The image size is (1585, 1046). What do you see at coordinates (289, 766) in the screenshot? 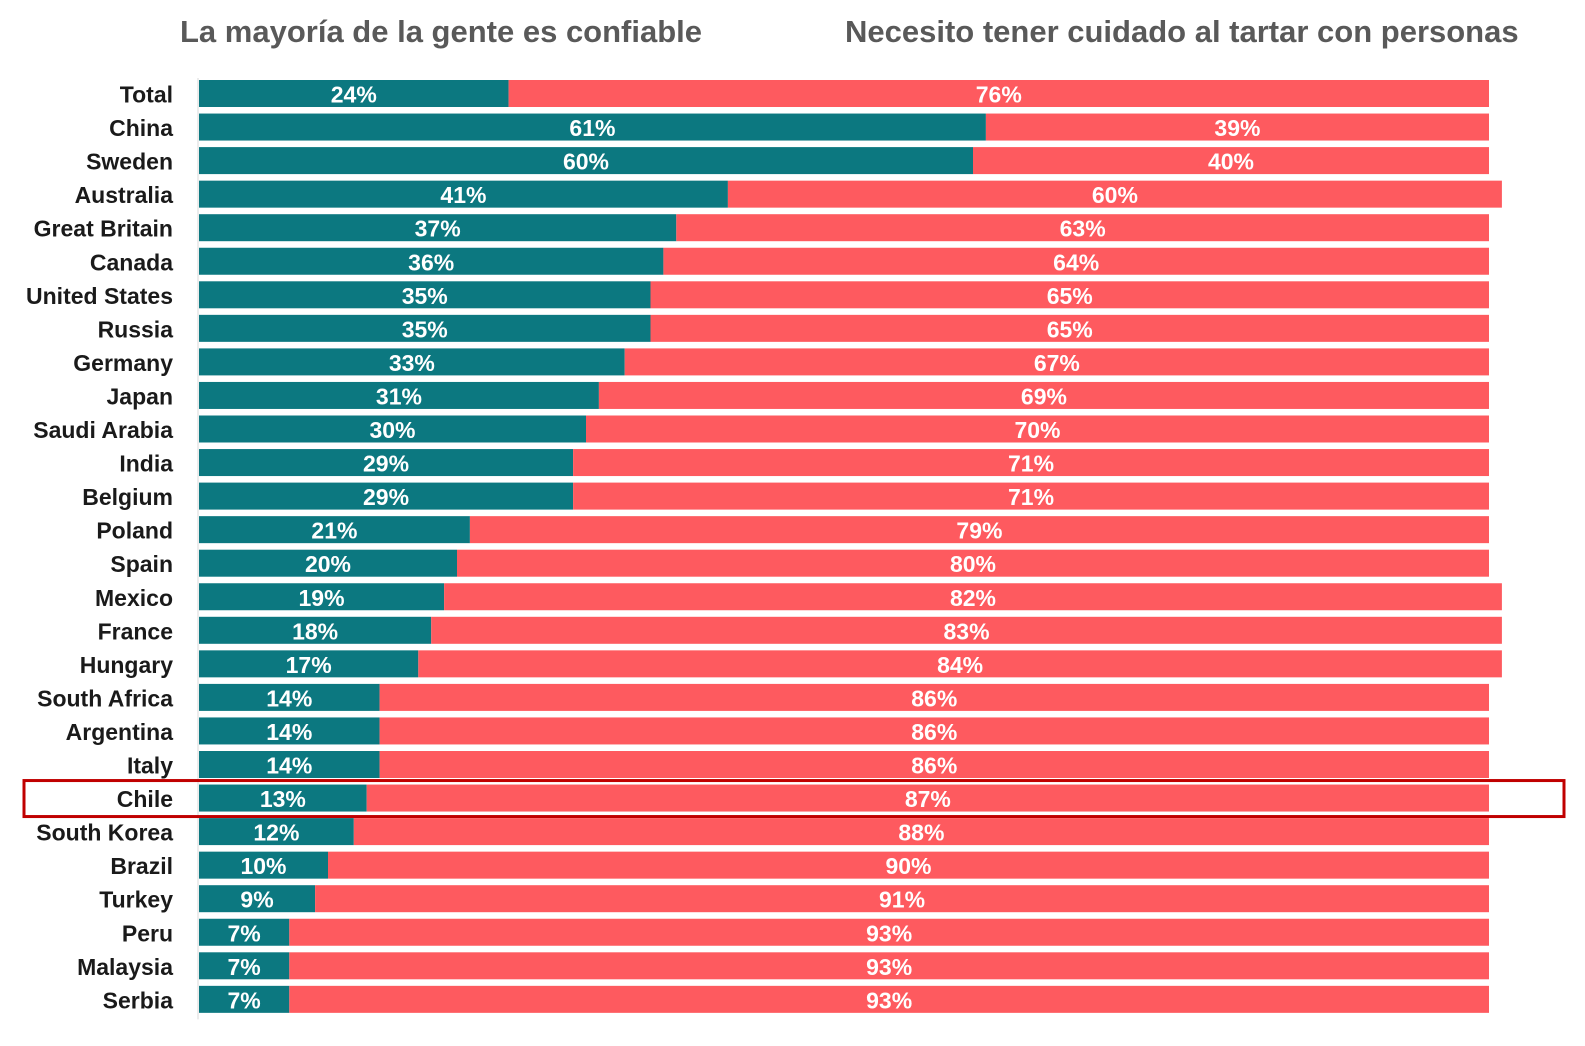
I see `data-label-italy-series-0: 14%` at bounding box center [289, 766].